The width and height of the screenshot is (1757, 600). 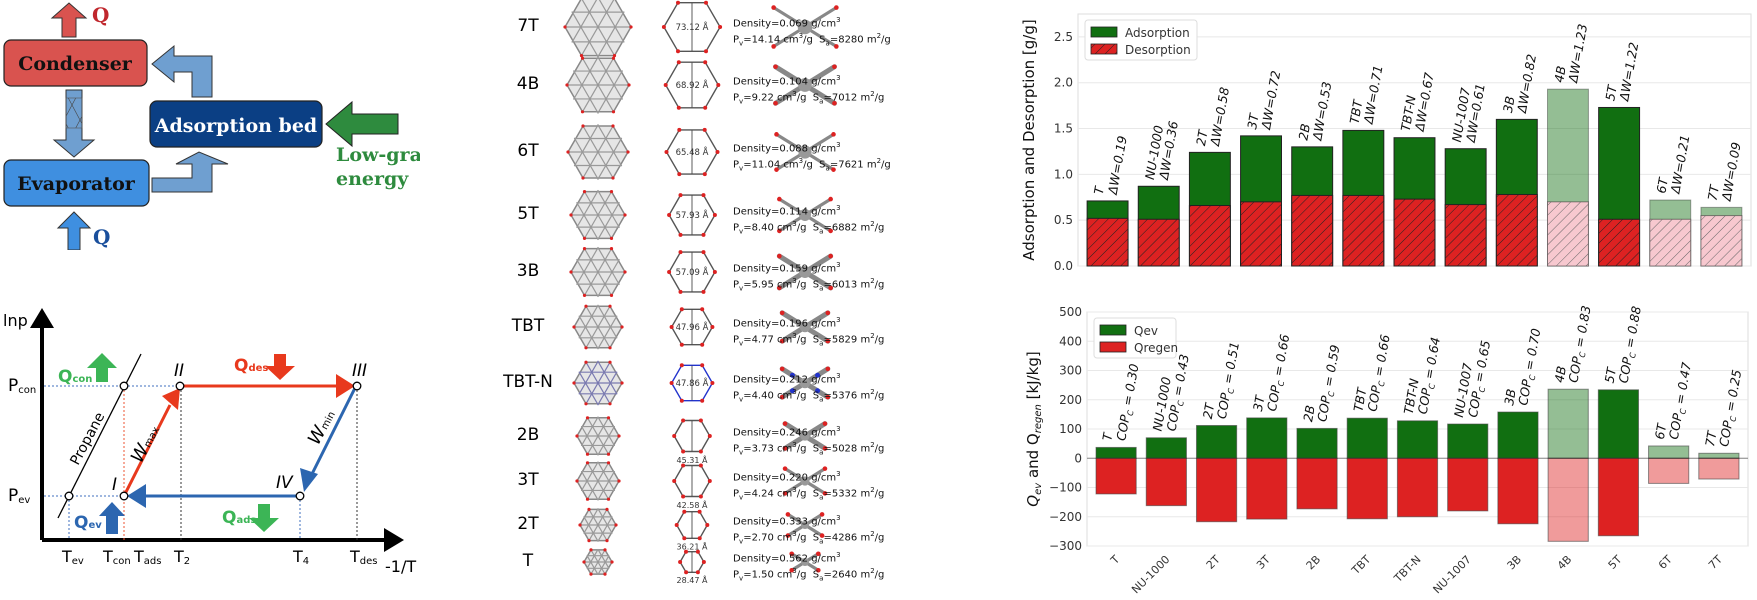 What do you see at coordinates (22, 386) in the screenshot?
I see `svg-text: Pcon` at bounding box center [22, 386].